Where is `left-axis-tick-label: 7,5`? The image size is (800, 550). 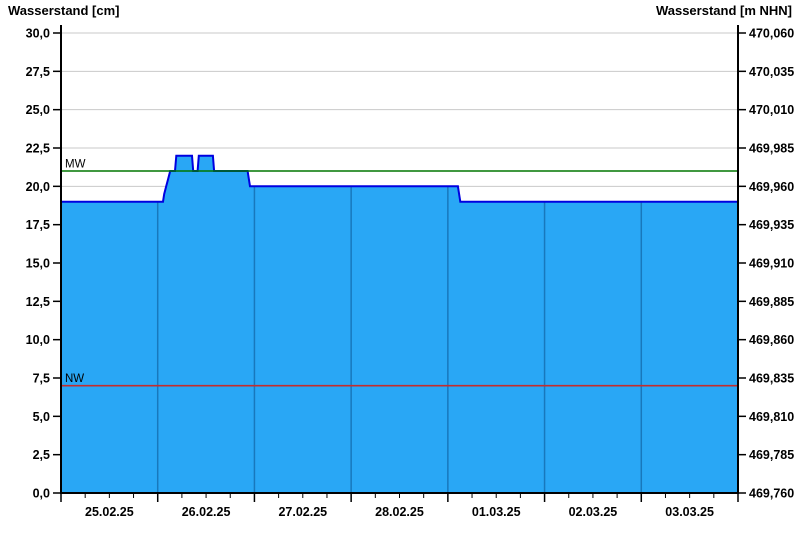
left-axis-tick-label: 7,5 is located at coordinates (41, 379).